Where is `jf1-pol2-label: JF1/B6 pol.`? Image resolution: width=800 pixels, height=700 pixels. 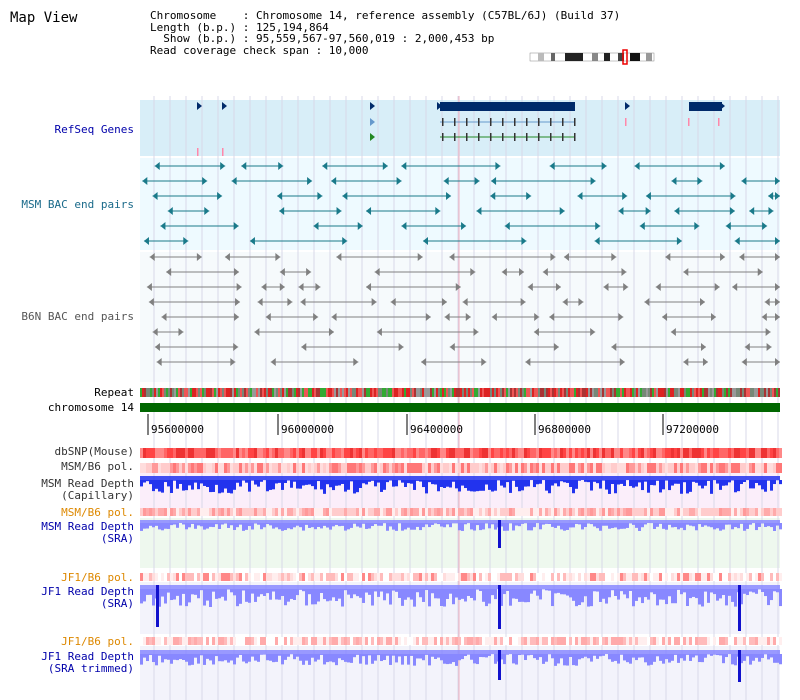
jf1-pol2-label: JF1/B6 pol. is located at coordinates (97, 641).